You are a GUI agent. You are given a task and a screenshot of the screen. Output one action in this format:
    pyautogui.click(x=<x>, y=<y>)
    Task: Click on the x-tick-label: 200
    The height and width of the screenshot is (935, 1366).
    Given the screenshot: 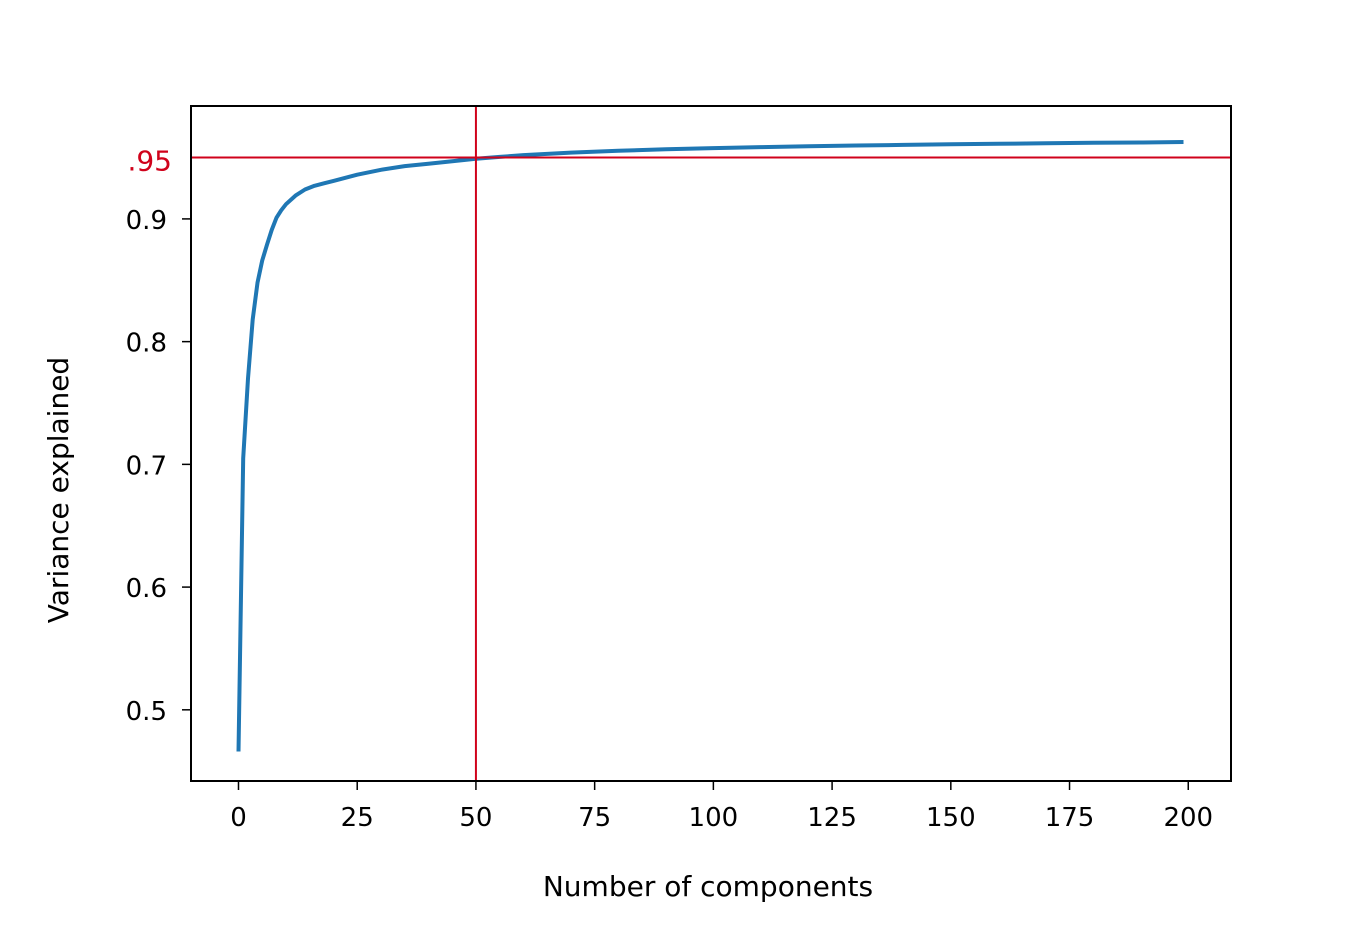 What is the action you would take?
    pyautogui.click(x=1188, y=818)
    